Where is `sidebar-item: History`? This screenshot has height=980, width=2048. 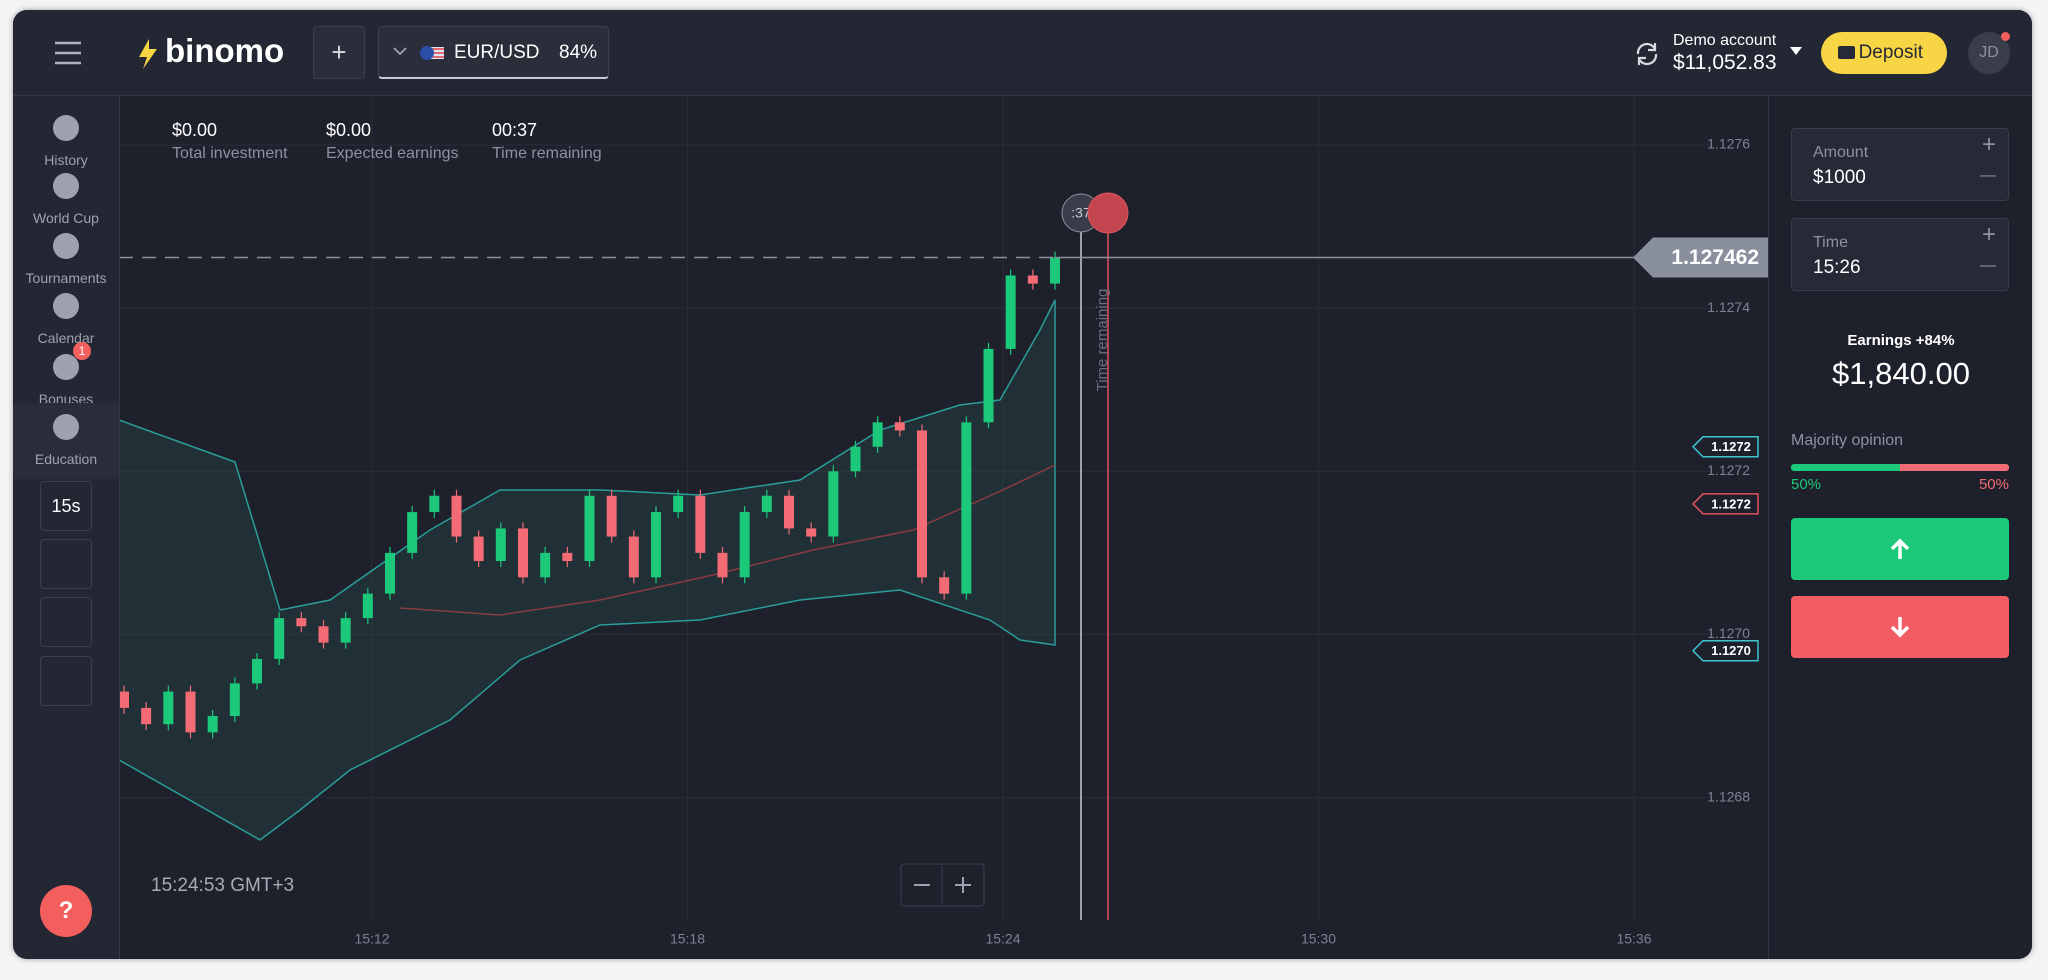
sidebar-item: History is located at coordinates (66, 160).